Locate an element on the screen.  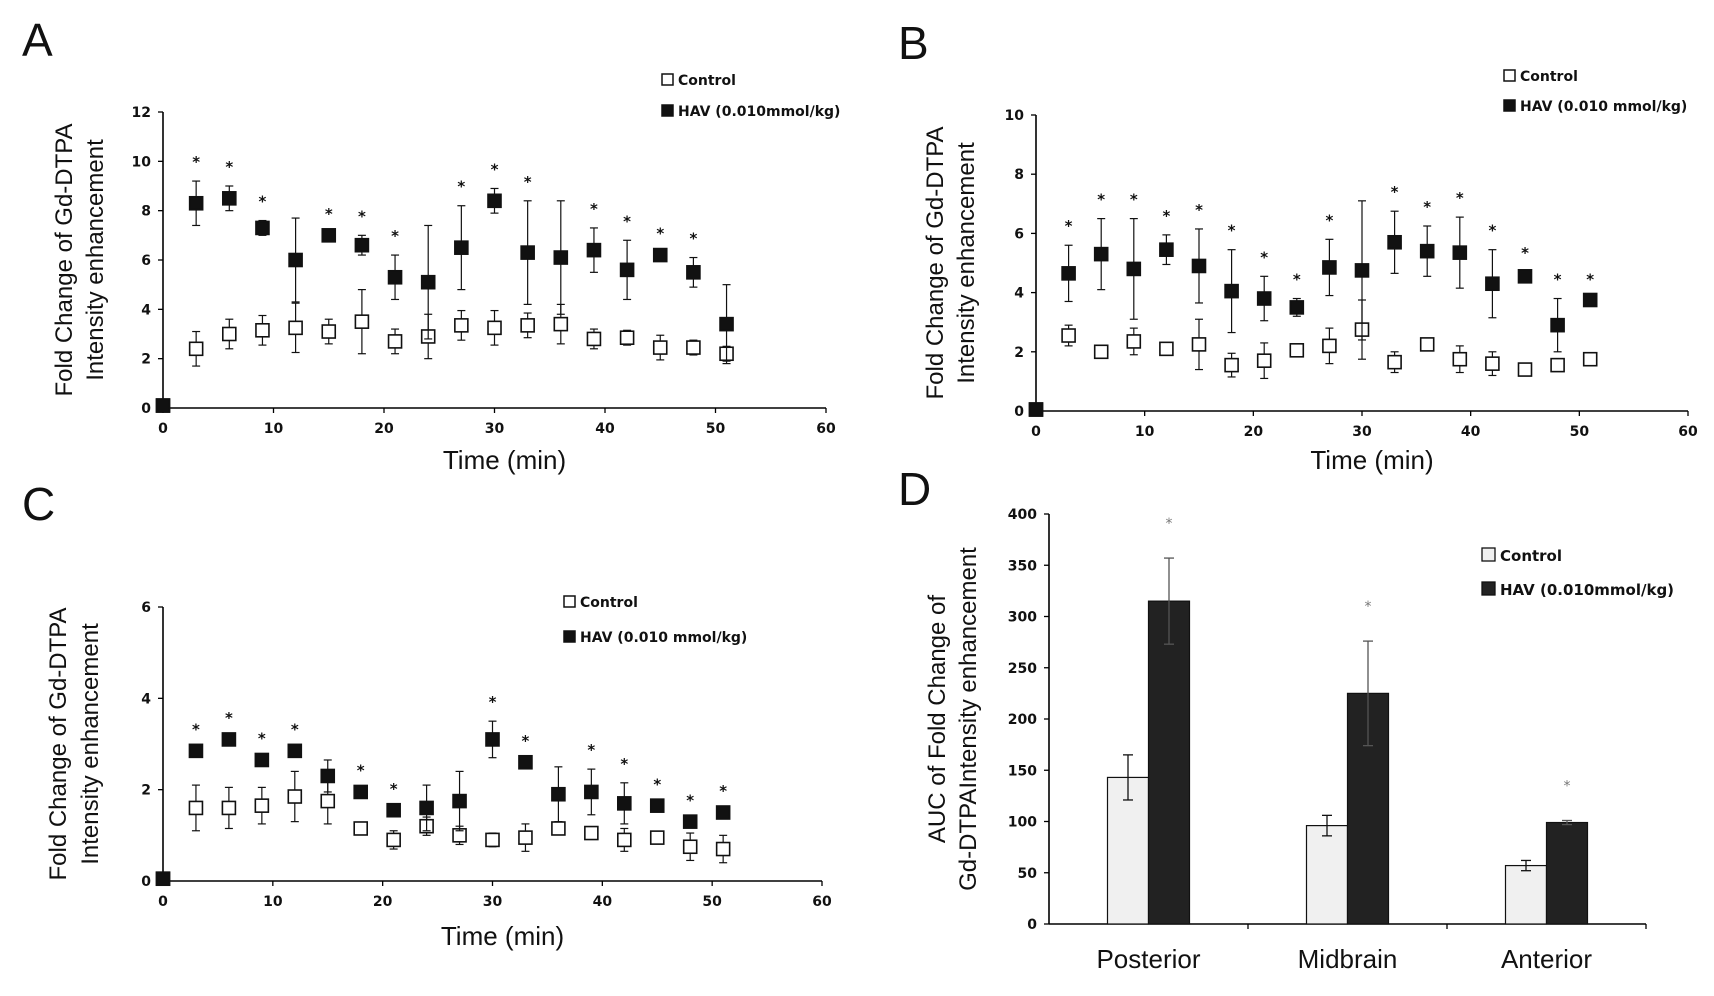
x-tick-label: 30 is located at coordinates (495, 429).